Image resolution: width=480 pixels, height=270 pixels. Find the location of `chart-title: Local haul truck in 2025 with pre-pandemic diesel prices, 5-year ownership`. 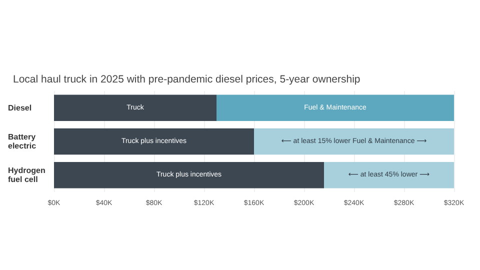

chart-title: Local haul truck in 2025 with pre-pandemic diesel prices, 5-year ownership is located at coordinates (186, 80).